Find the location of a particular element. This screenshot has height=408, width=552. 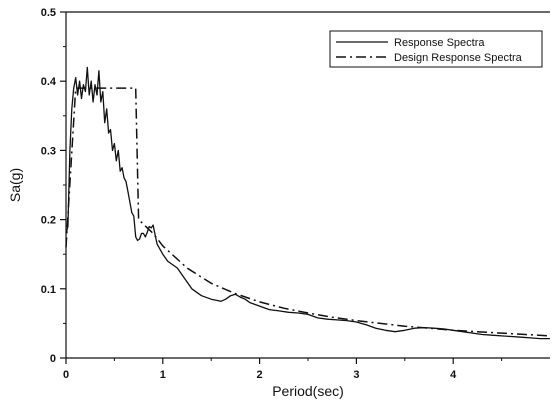

x-tick-label: 4 is located at coordinates (453, 375).